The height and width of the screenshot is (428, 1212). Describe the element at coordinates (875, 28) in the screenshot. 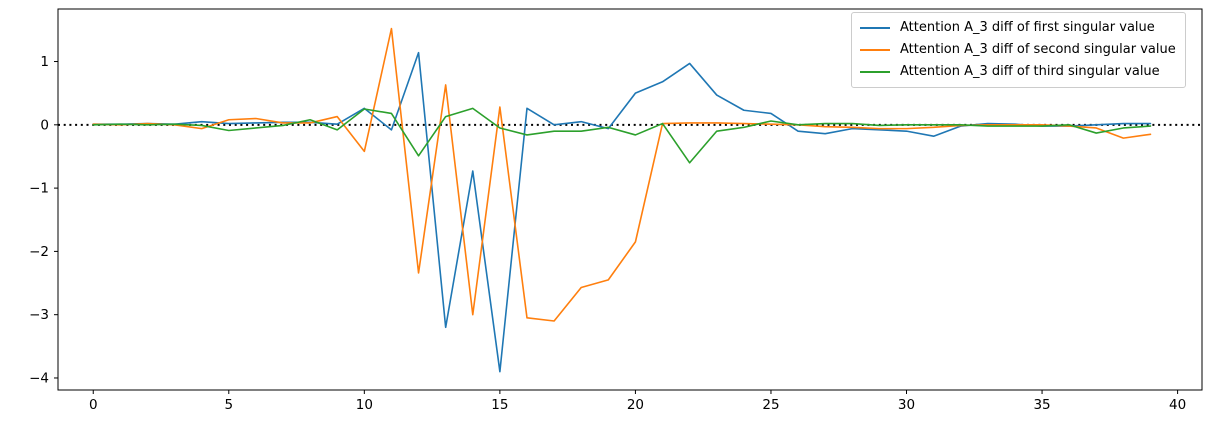

I see `legend-line-swatch-first` at that location.